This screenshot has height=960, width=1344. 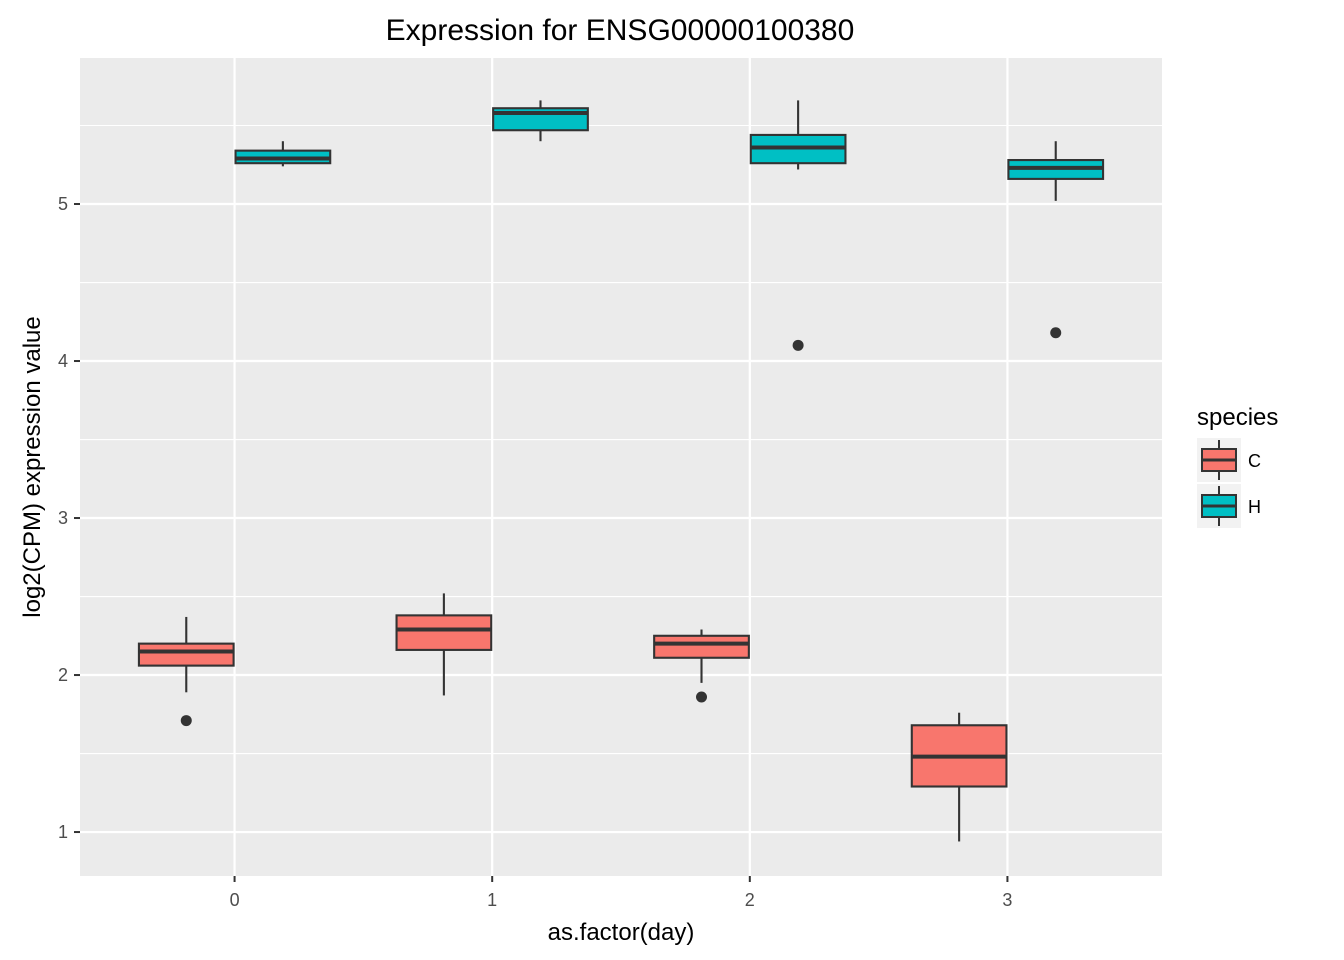 What do you see at coordinates (63, 204) in the screenshot?
I see `y-tick-label: 5` at bounding box center [63, 204].